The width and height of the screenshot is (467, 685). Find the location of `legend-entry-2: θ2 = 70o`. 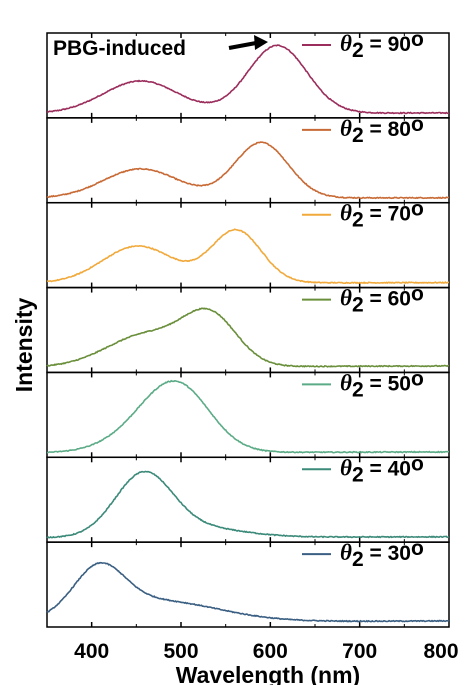

legend-entry-2: θ2 = 70o is located at coordinates (363, 215).